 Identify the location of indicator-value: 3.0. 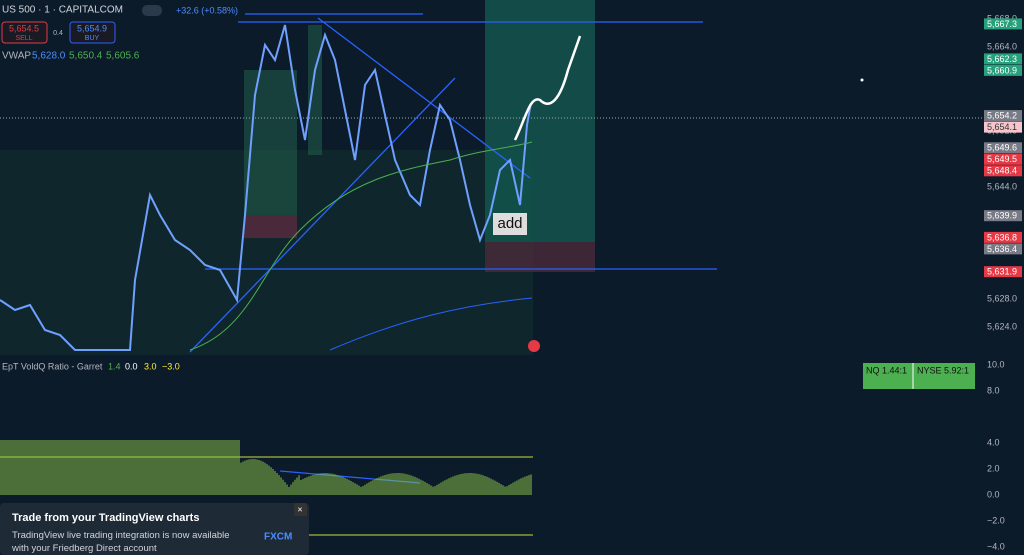
(150, 366).